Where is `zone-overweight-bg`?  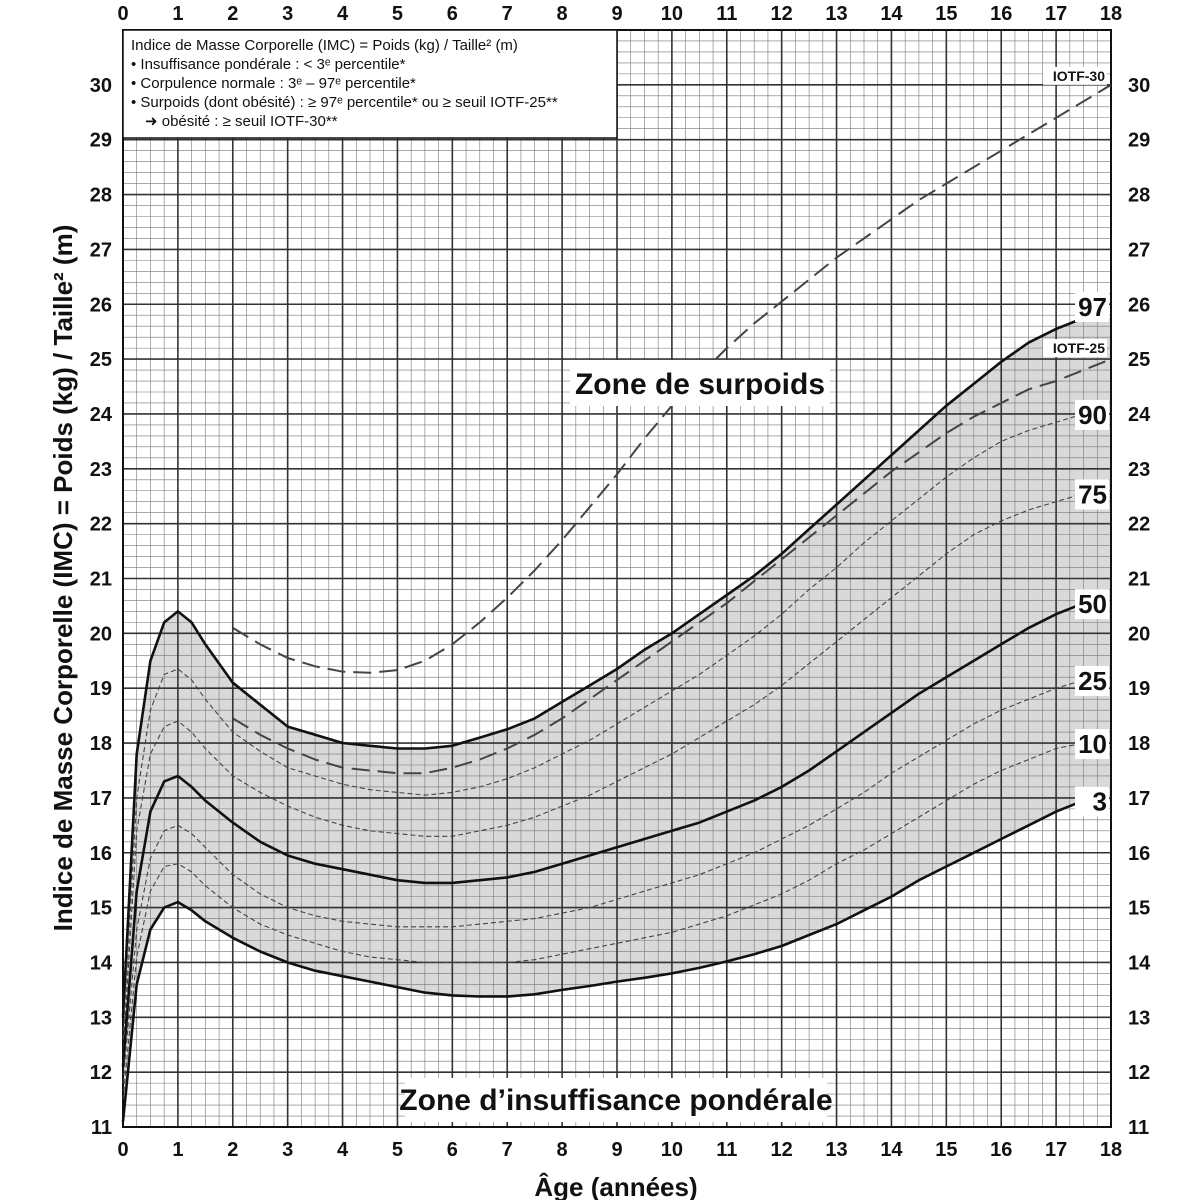 zone-overweight-bg is located at coordinates (700, 383).